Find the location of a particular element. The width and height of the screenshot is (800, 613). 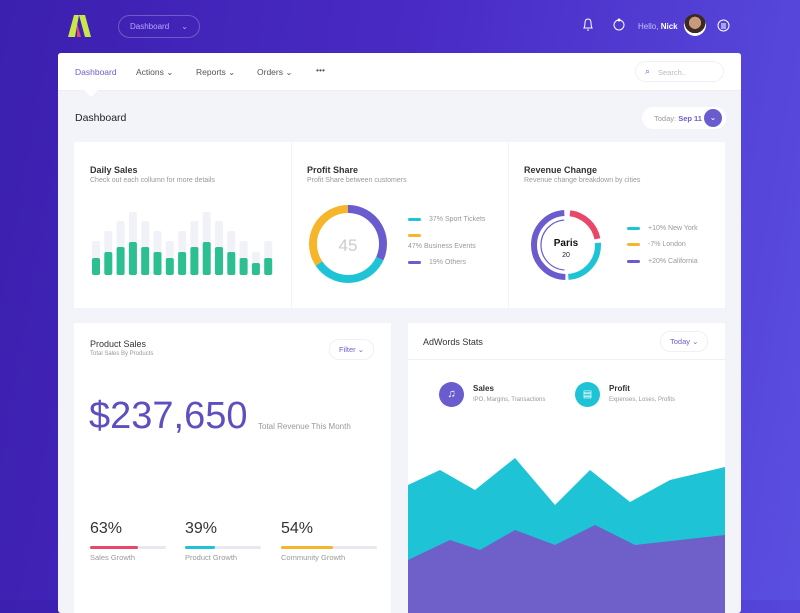

slice-sport-tickets is located at coordinates (348, 244).